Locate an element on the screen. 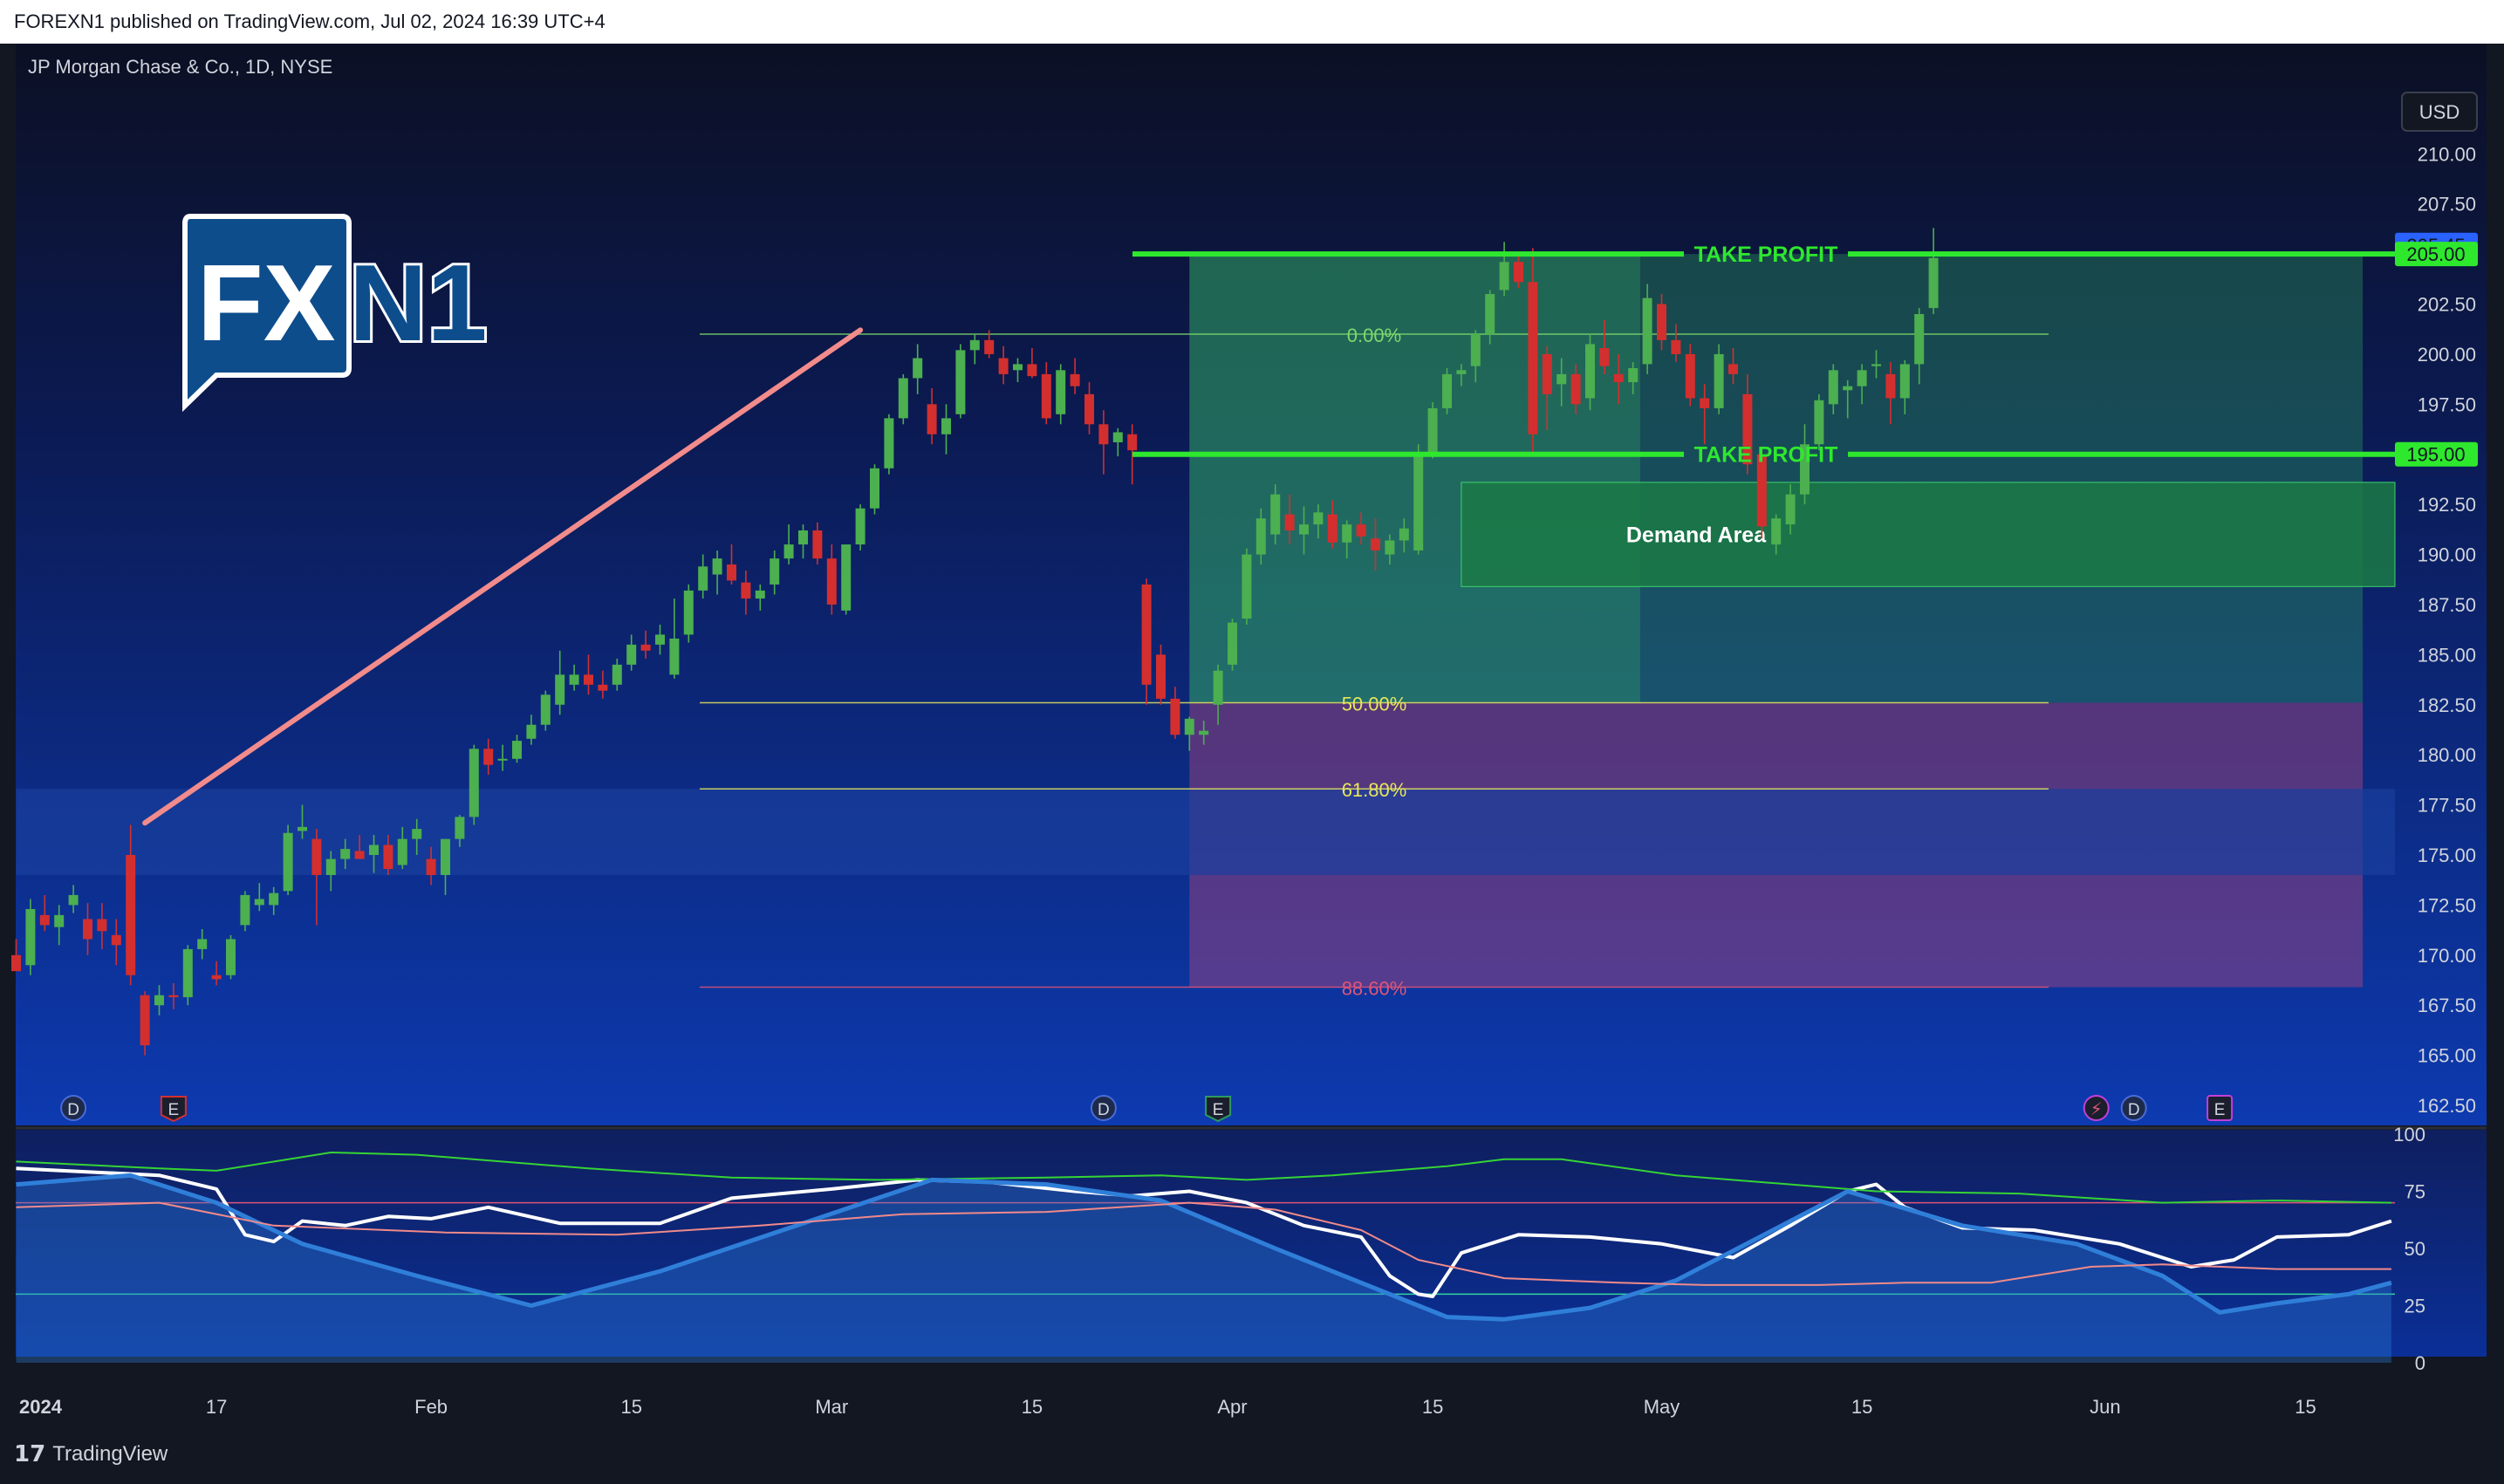 This screenshot has height=1484, width=2504. price-tick: 162.50 is located at coordinates (2447, 1106).